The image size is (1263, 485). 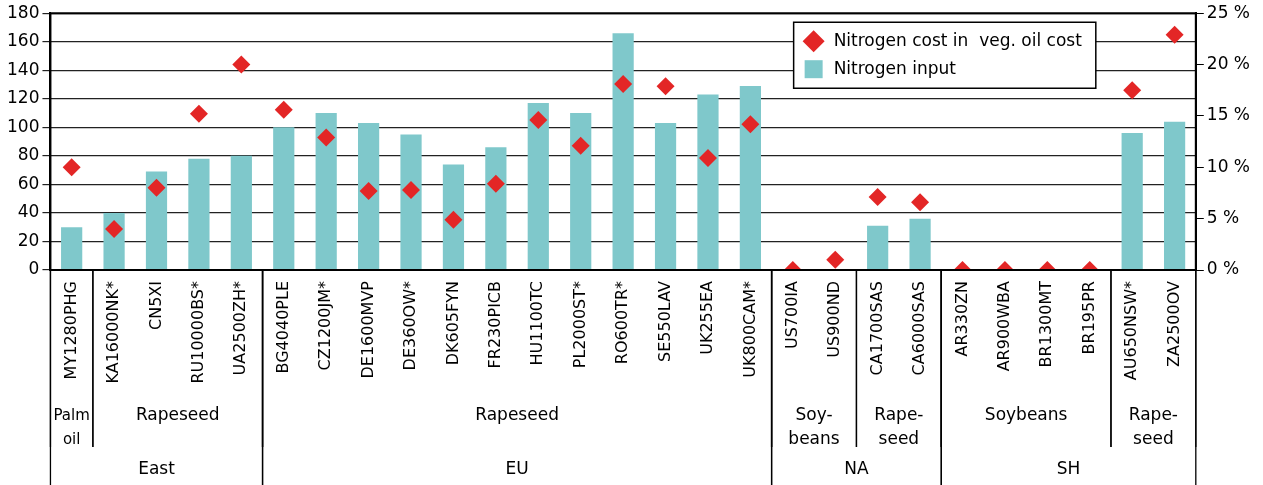 What do you see at coordinates (664, 321) in the screenshot?
I see `x-tick-label: SE550LAV` at bounding box center [664, 321].